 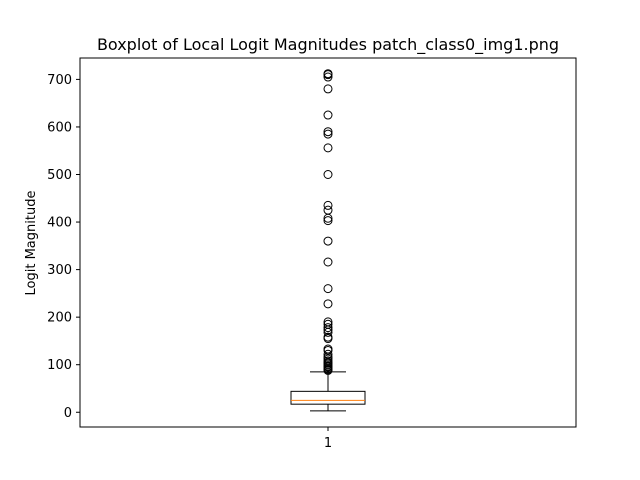 I want to click on y-tick-label: 600, so click(x=59, y=127).